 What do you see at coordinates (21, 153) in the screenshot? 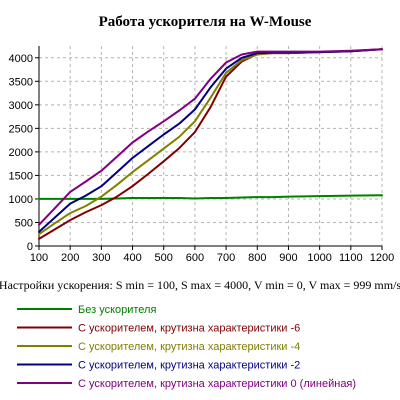
I see `y-tick-label: 2000` at bounding box center [21, 153].